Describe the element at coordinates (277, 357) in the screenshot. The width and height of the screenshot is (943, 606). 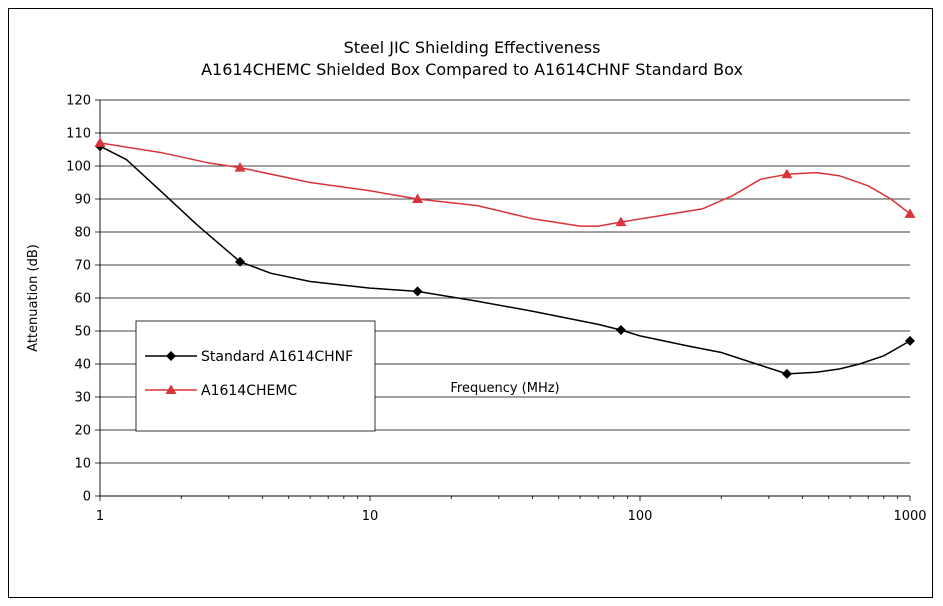
I see `legend-label-standard: Standard A1614CHNF` at that location.